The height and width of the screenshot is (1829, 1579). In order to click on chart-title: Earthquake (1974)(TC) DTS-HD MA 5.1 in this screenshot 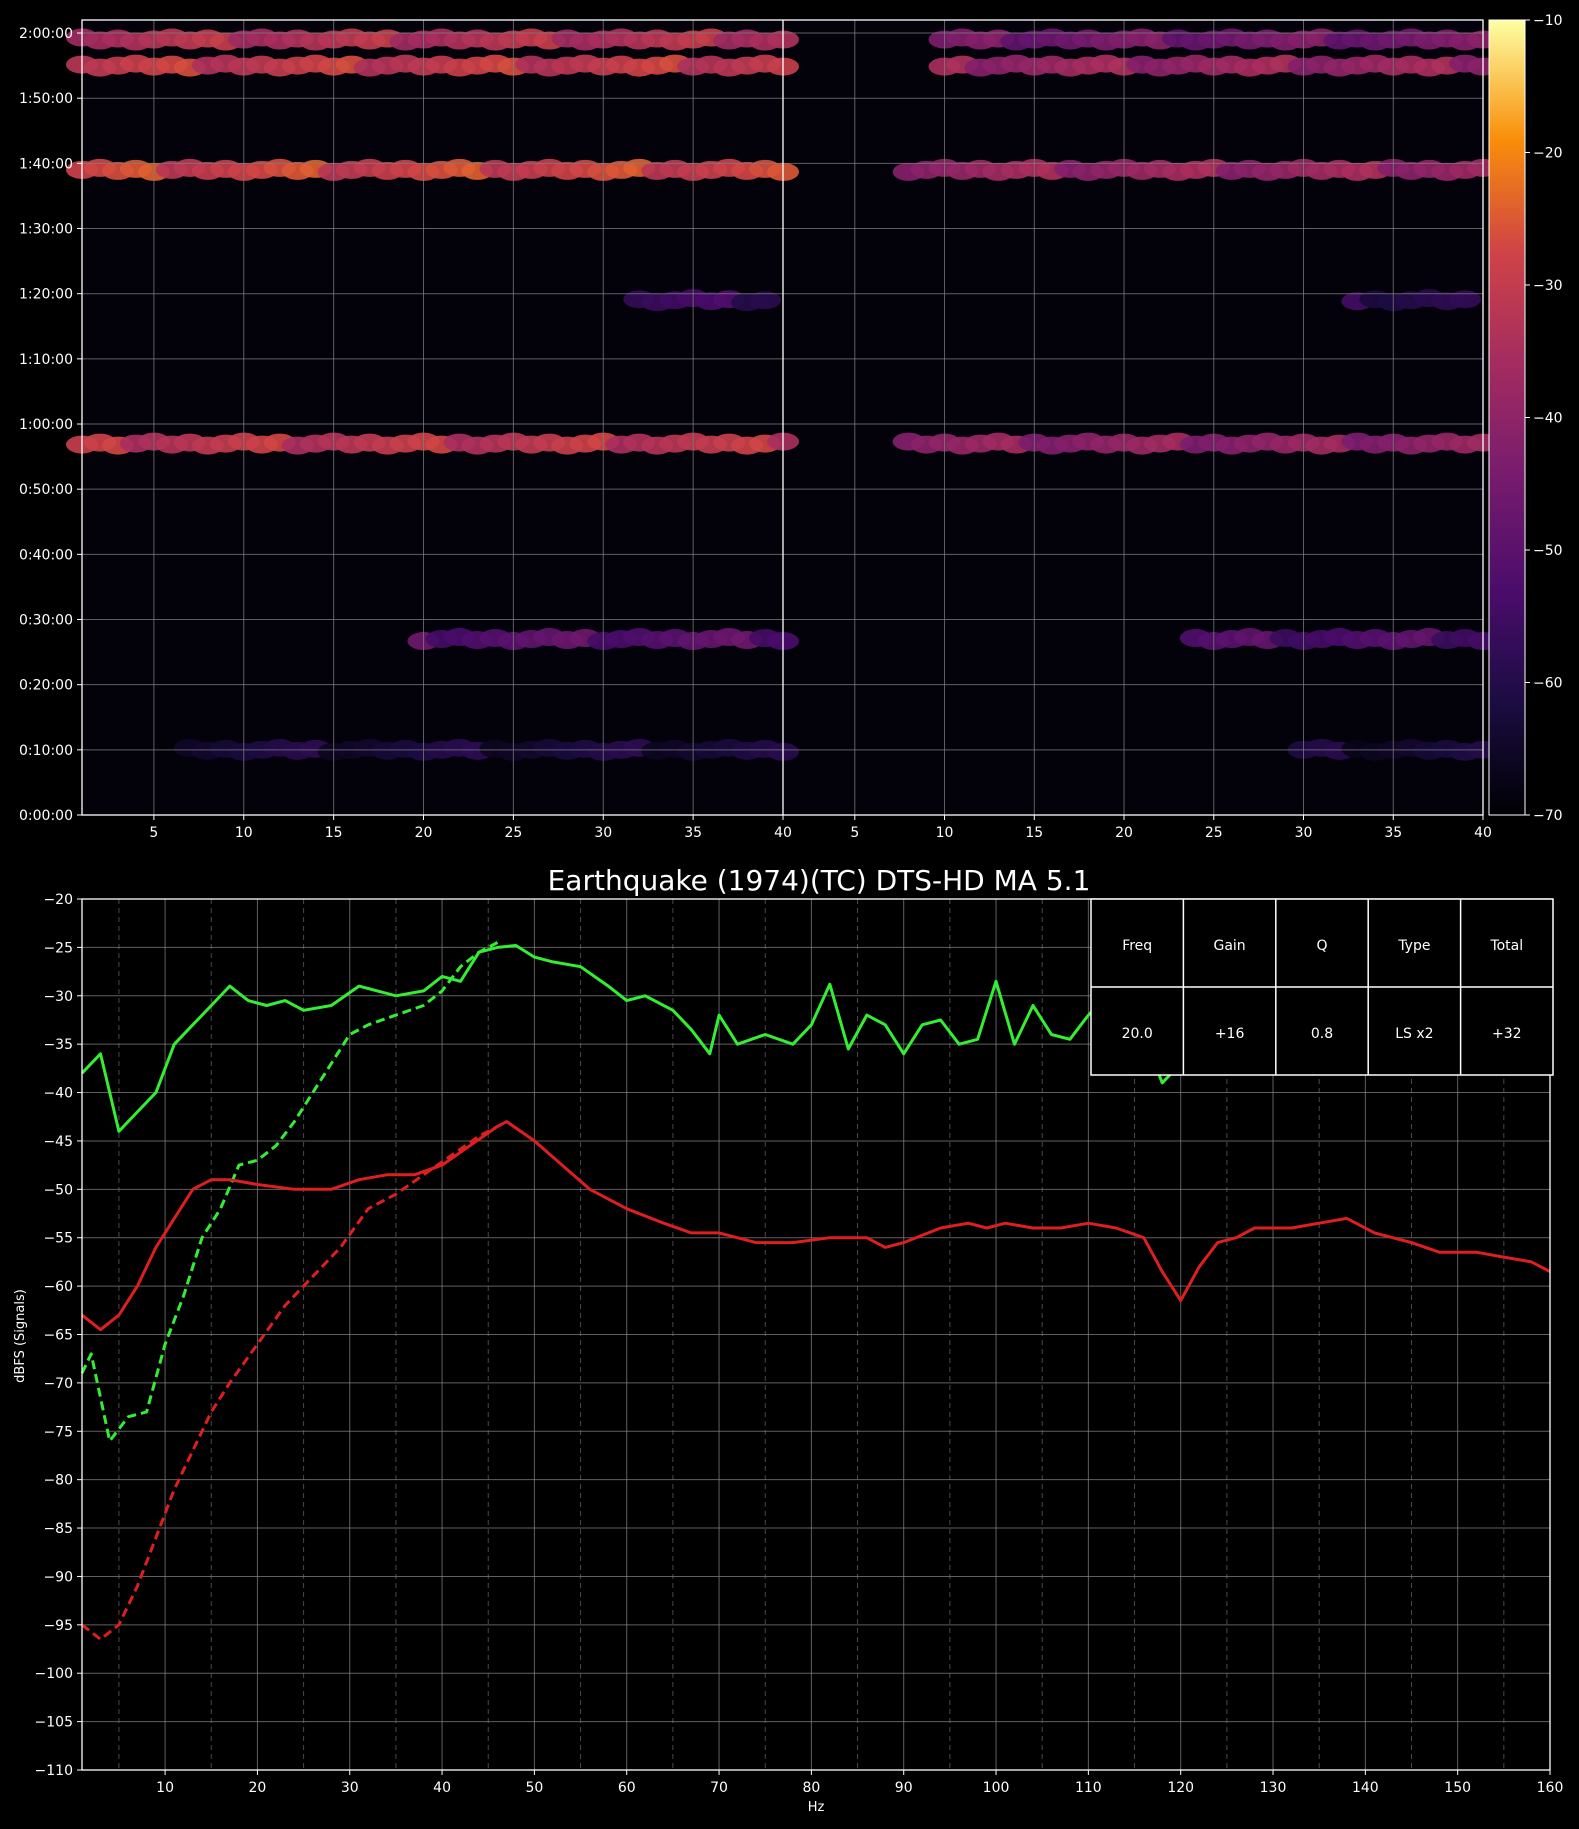, I will do `click(819, 880)`.